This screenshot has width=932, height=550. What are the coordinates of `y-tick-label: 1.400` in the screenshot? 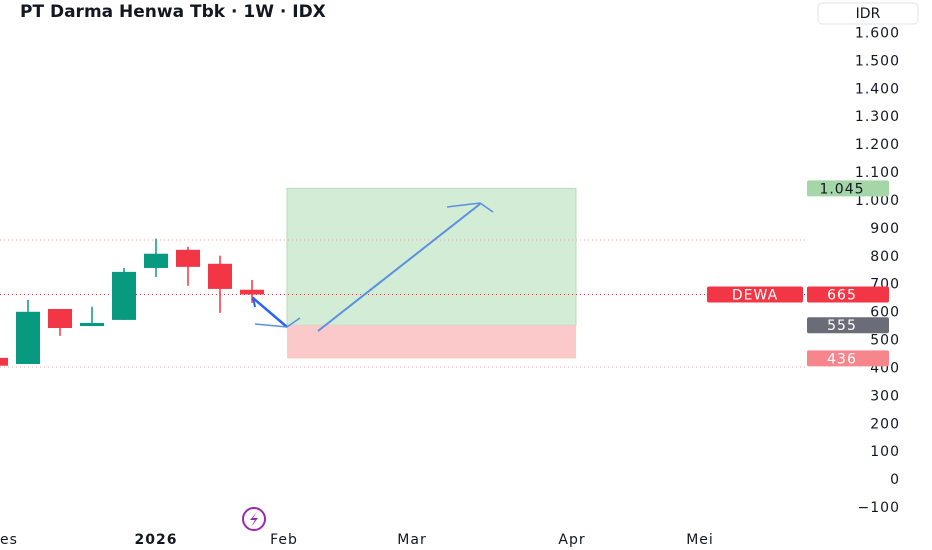 It's located at (877, 89).